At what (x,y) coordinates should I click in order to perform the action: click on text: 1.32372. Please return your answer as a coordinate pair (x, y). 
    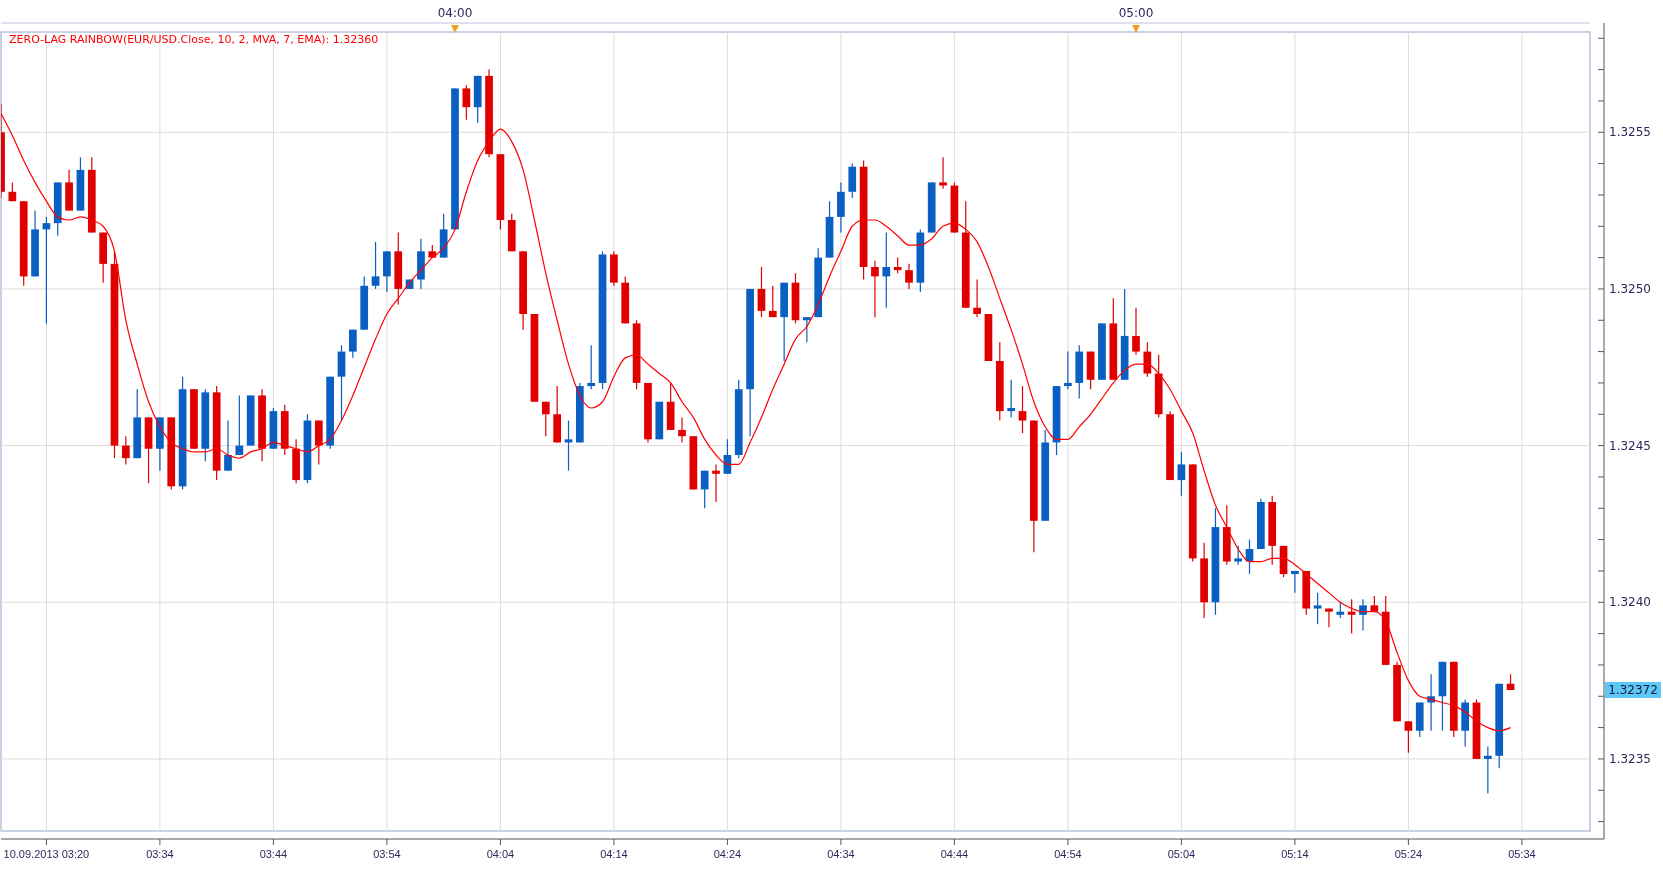
    Looking at the image, I should click on (1633, 690).